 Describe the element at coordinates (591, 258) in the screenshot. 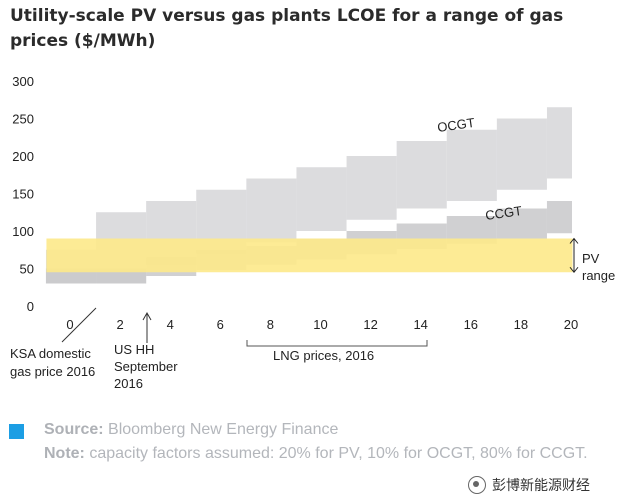

I see `pv-range-label-line1: PV` at that location.